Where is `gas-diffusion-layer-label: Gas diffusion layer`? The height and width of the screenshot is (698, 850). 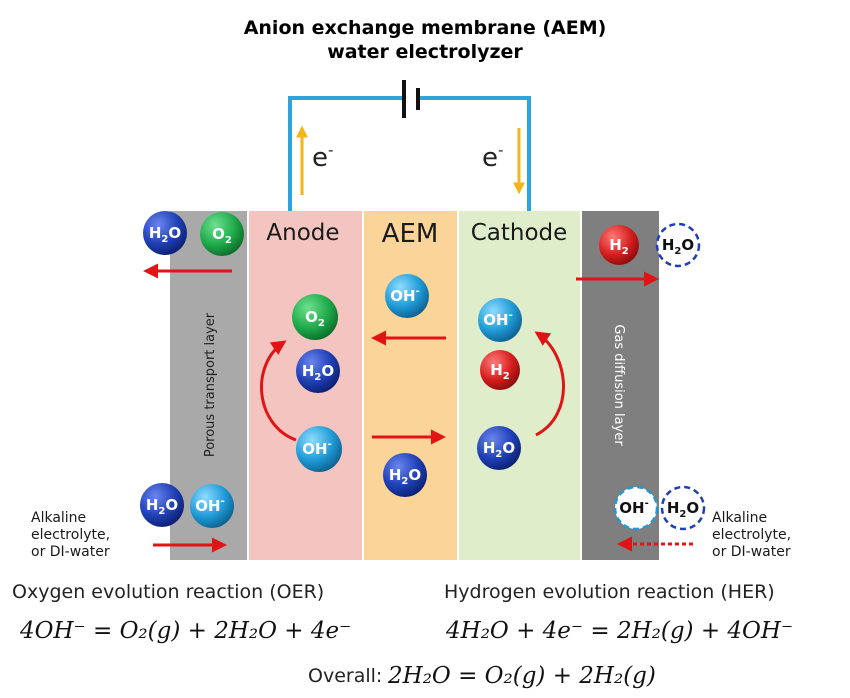
gas-diffusion-layer-label: Gas diffusion layer is located at coordinates (618, 385).